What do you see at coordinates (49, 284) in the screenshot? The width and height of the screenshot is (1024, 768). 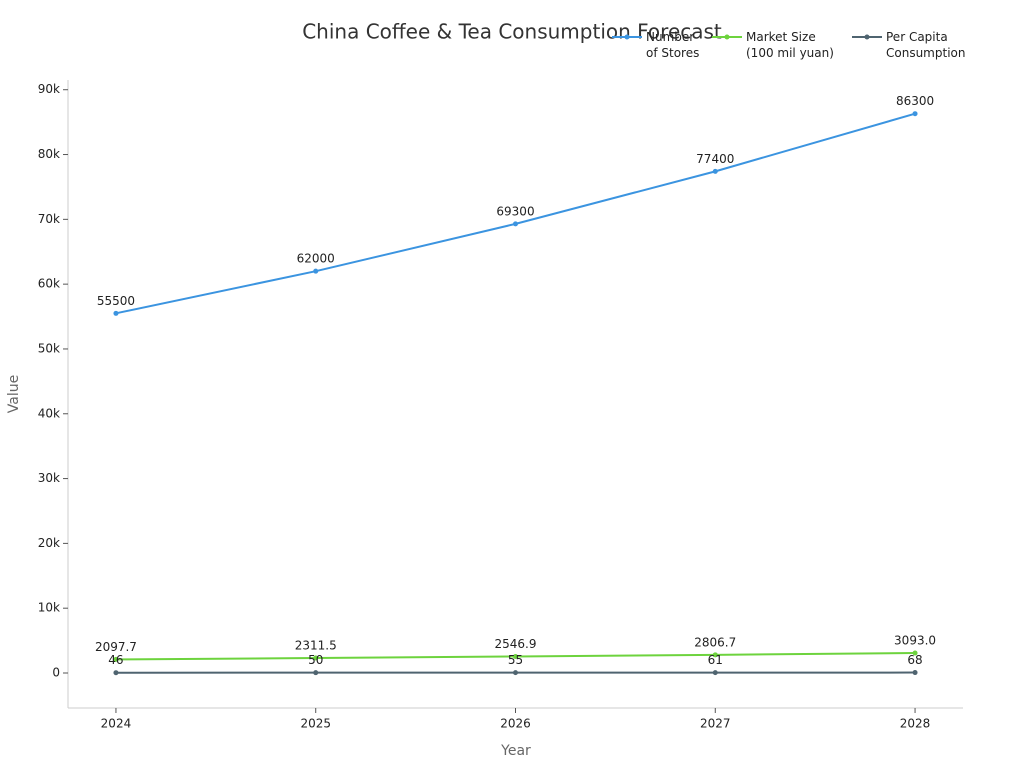 I see `y-tick-label: 60k` at bounding box center [49, 284].